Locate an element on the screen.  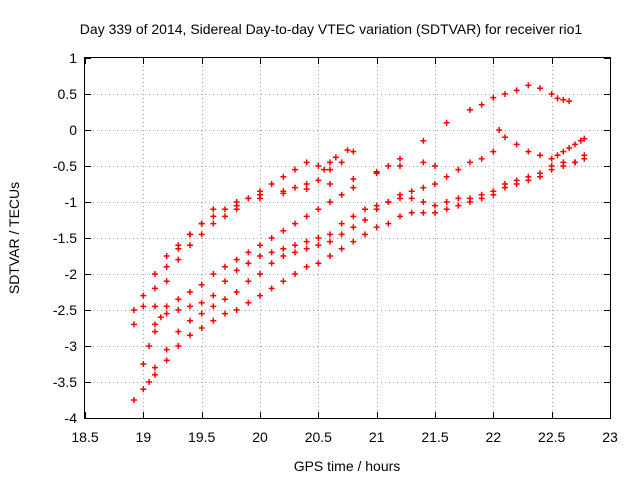
y-tick-label: -1.5 is located at coordinates (65, 238).